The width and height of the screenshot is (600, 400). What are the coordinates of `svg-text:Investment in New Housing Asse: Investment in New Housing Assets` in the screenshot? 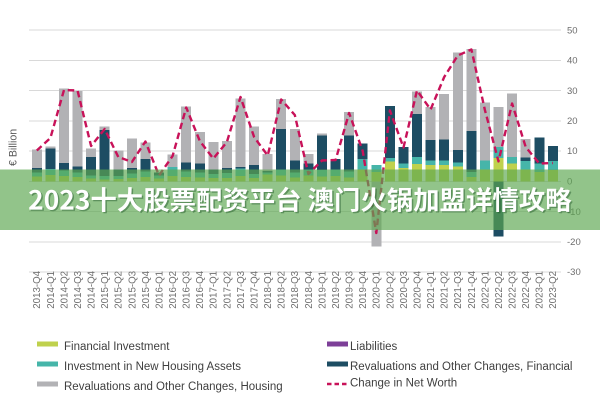 It's located at (152, 367).